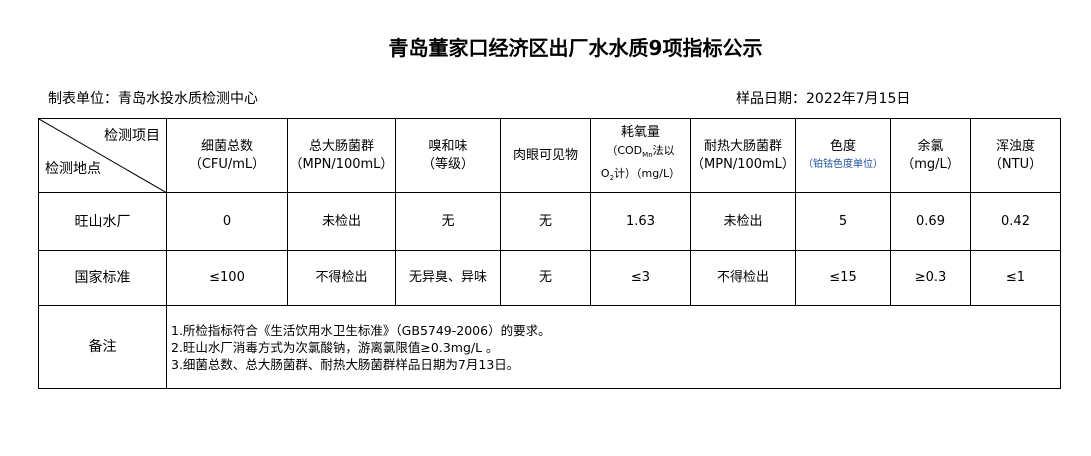  Describe the element at coordinates (843, 278) in the screenshot. I see `cell-value: ≤15` at that location.